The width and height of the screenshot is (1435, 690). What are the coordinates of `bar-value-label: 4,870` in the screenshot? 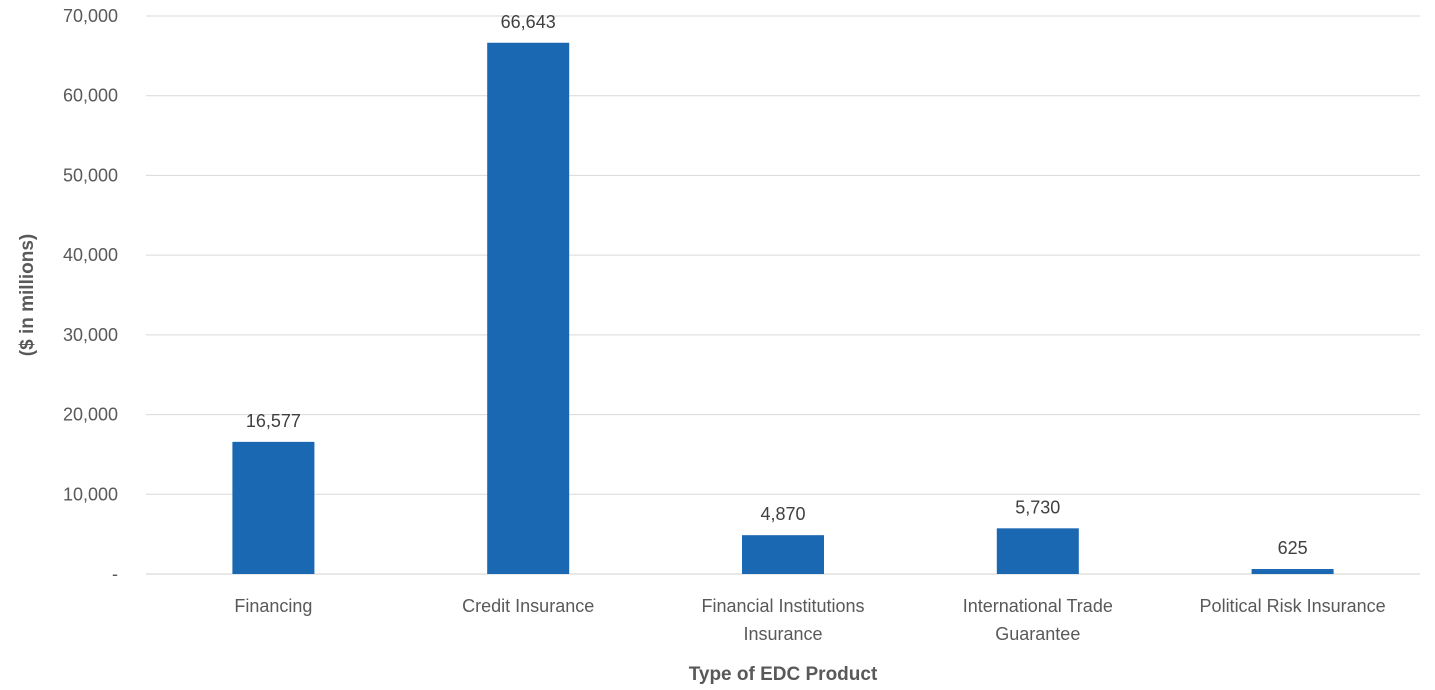 It's located at (782, 514).